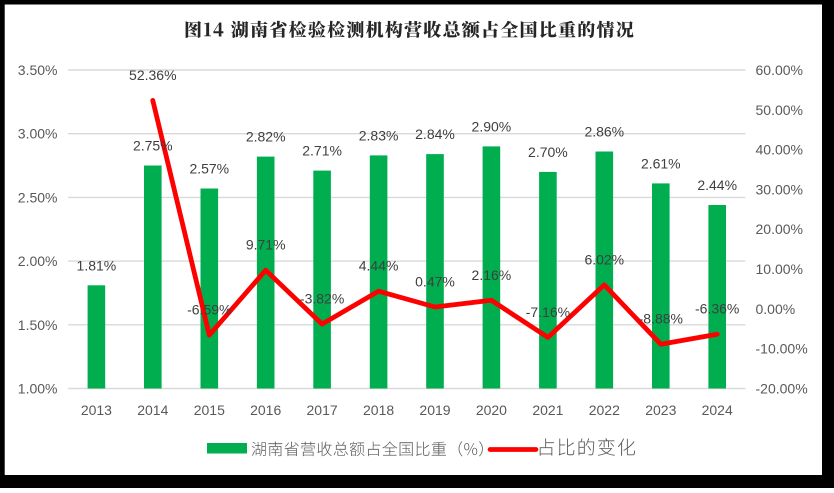 This screenshot has height=493, width=834. Describe the element at coordinates (153, 146) in the screenshot. I see `svg-text: 2.75%` at that location.